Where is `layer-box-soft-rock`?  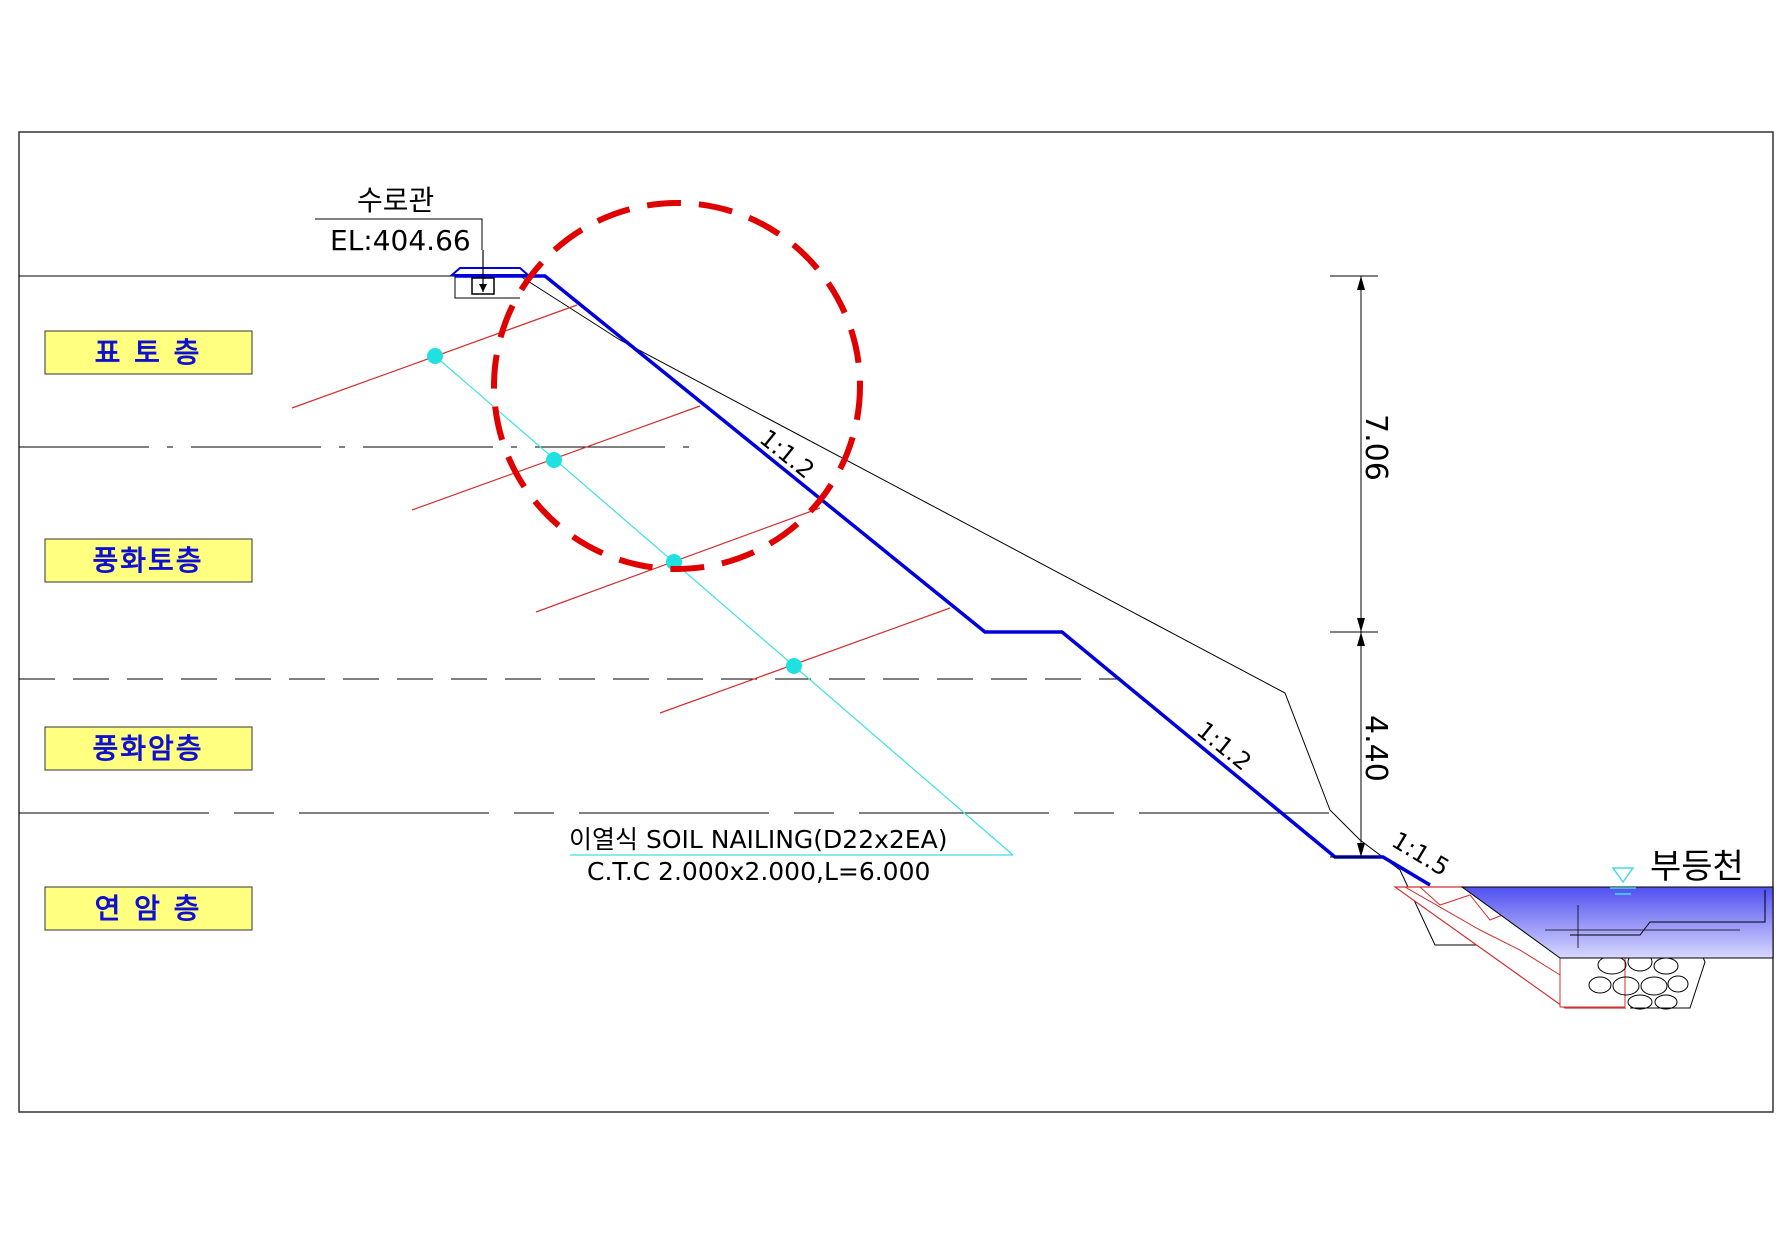 layer-box-soft-rock is located at coordinates (148, 908).